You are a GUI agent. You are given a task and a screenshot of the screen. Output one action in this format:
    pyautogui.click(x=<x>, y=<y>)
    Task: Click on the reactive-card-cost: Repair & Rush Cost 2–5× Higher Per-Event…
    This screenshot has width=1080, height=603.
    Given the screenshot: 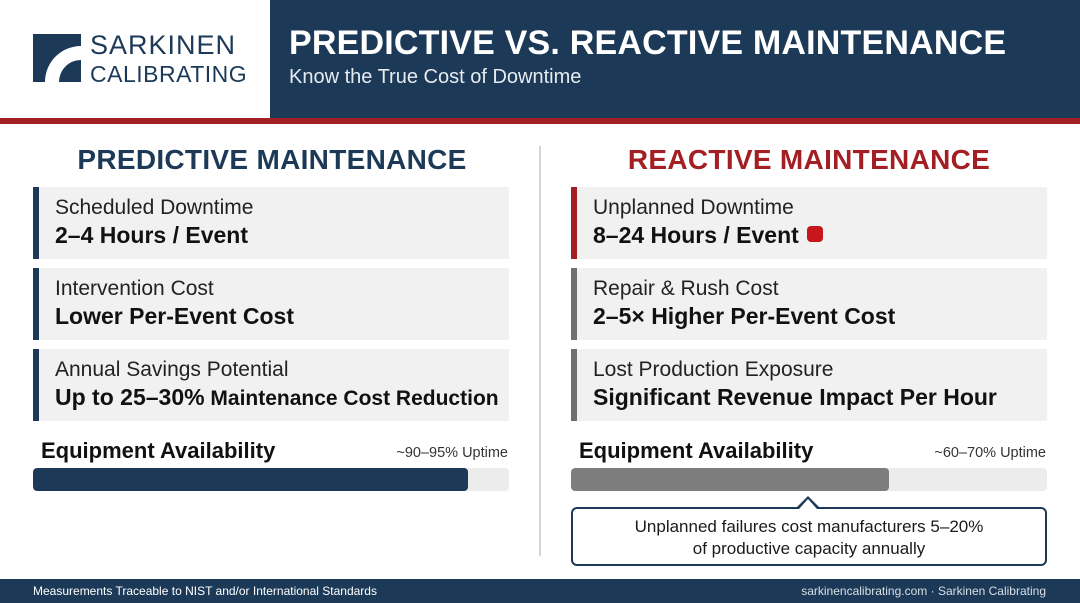 What is the action you would take?
    pyautogui.click(x=809, y=304)
    